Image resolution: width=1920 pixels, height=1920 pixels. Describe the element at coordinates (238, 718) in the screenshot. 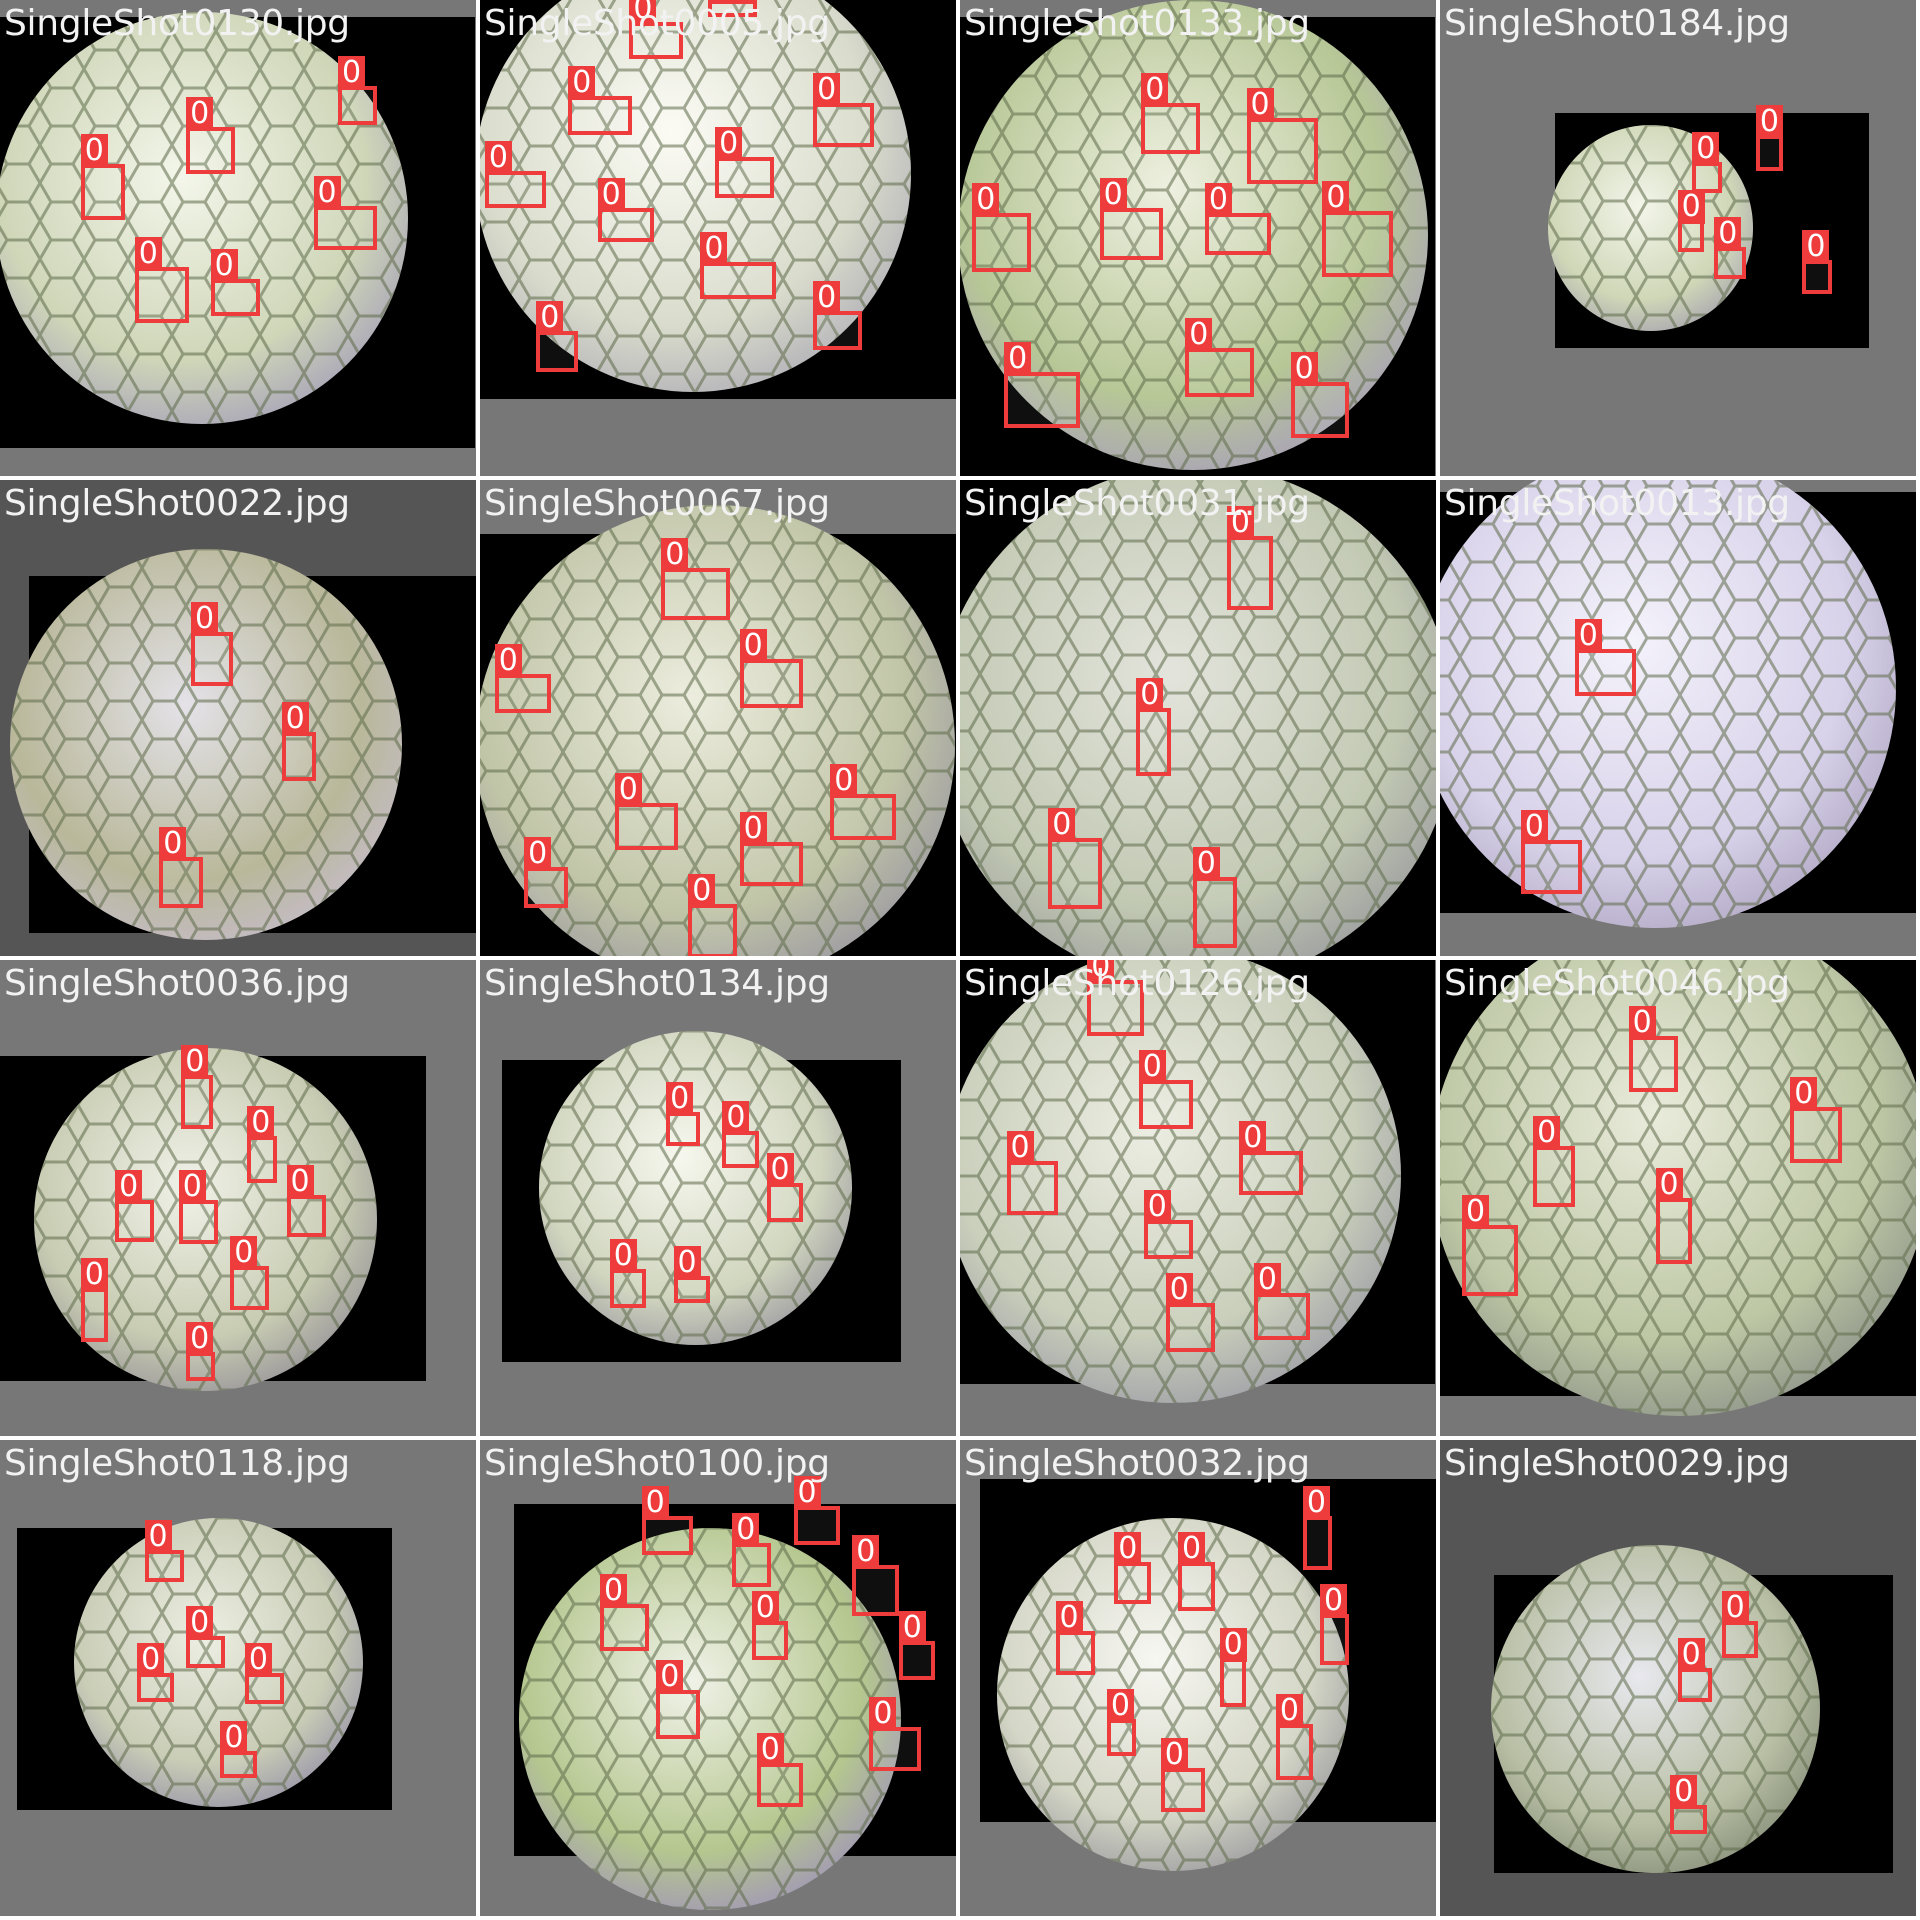

I see `mosaic-tile: 0 0 0 SingleShot0022.jpg` at that location.